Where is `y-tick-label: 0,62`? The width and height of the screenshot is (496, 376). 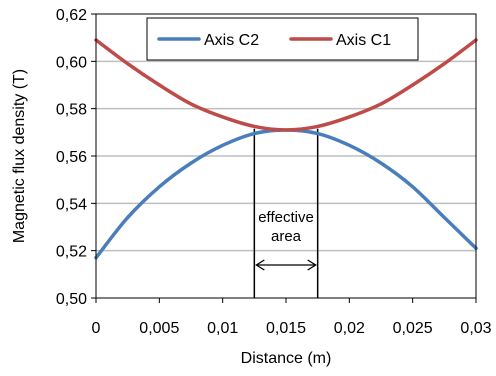
y-tick-label: 0,62 is located at coordinates (71, 15).